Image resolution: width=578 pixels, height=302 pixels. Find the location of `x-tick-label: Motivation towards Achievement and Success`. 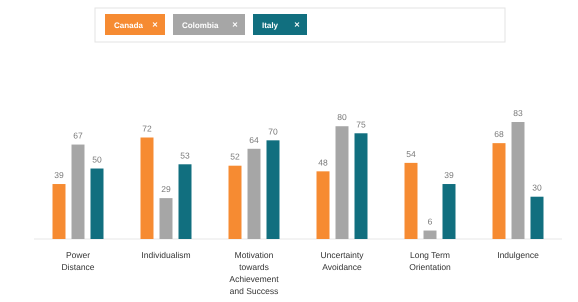

x-tick-label: Motivation towards Achievement and Success is located at coordinates (254, 273).